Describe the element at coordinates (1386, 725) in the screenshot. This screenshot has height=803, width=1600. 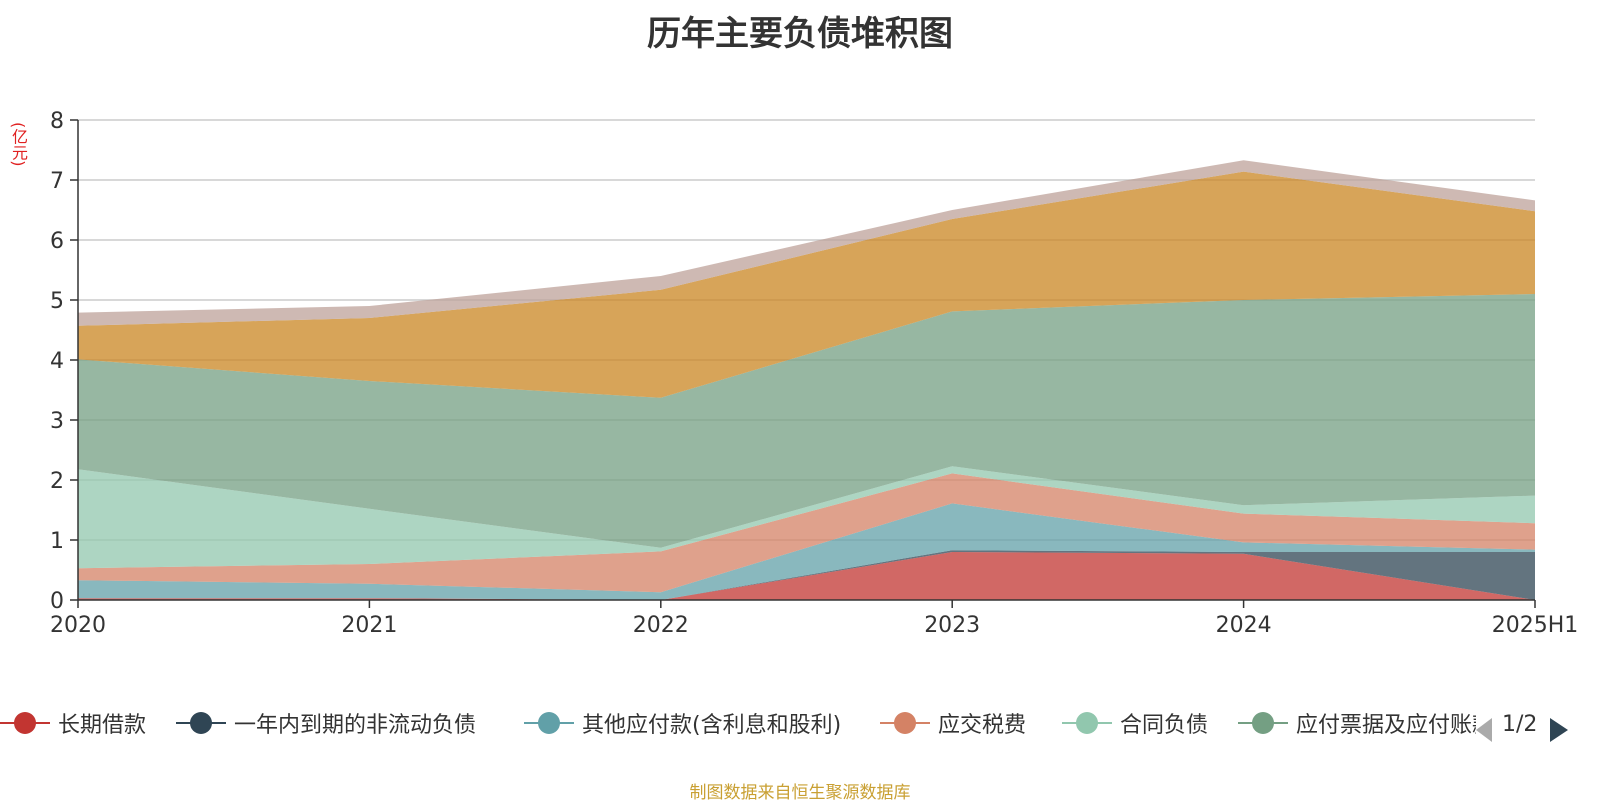
I see `legend-label: 应付票据及应付账款` at that location.